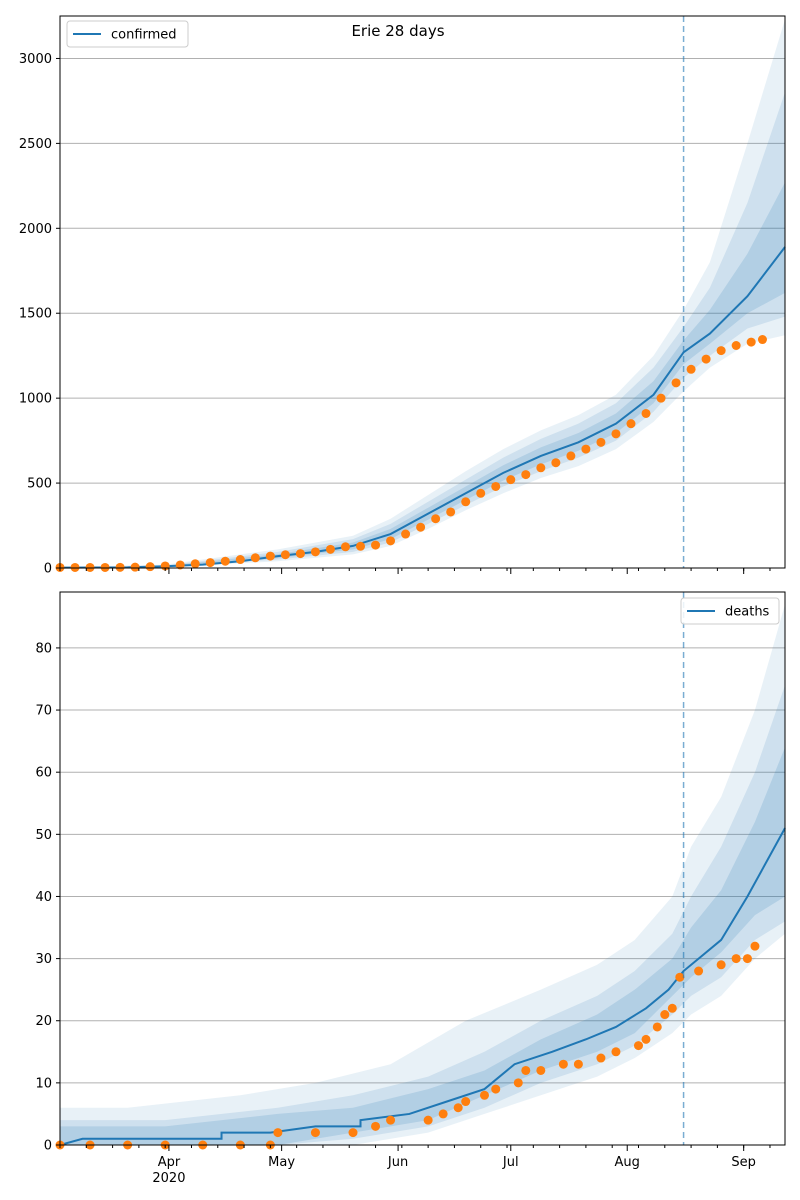 Image resolution: width=800 pixels, height=1200 pixels. What do you see at coordinates (35, 399) in the screenshot?
I see `confirmed-y-tick-label: 1000` at bounding box center [35, 399].